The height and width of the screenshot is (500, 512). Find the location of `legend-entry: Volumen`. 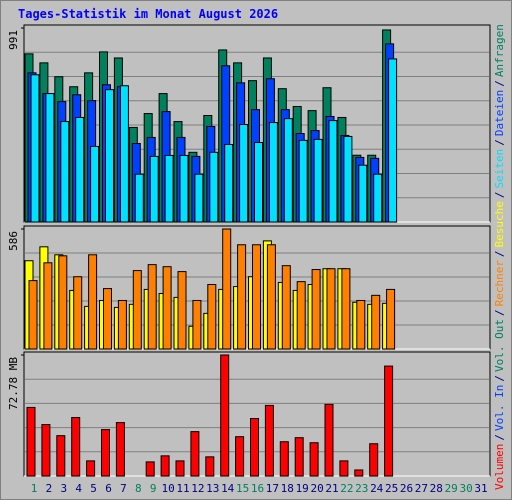

legend-entry: Volumen is located at coordinates (499, 467).